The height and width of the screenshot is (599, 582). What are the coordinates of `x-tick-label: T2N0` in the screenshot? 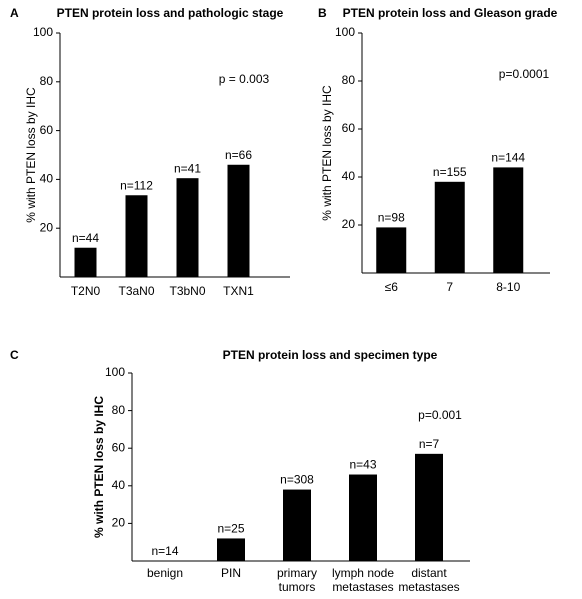 It's located at (86, 291).